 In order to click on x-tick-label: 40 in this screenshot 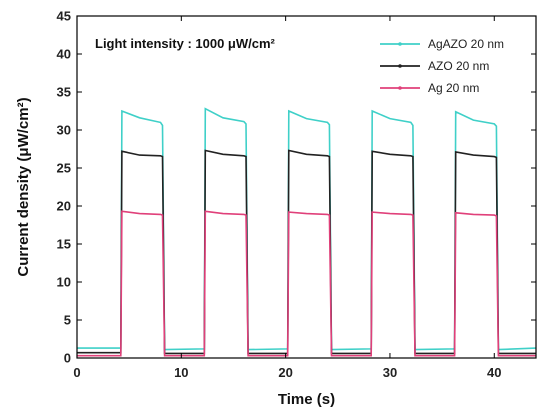, I will do `click(494, 372)`.